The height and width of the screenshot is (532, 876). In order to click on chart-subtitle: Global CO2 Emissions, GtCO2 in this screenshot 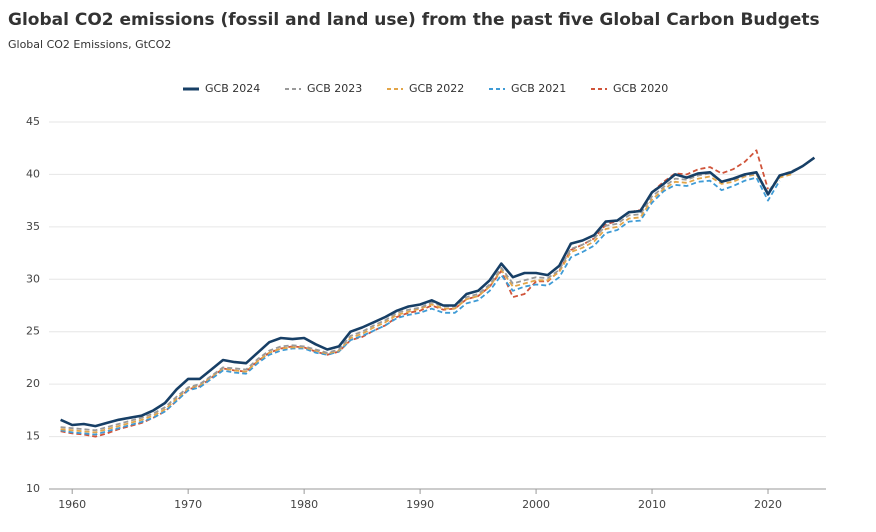, I will do `click(89, 44)`.